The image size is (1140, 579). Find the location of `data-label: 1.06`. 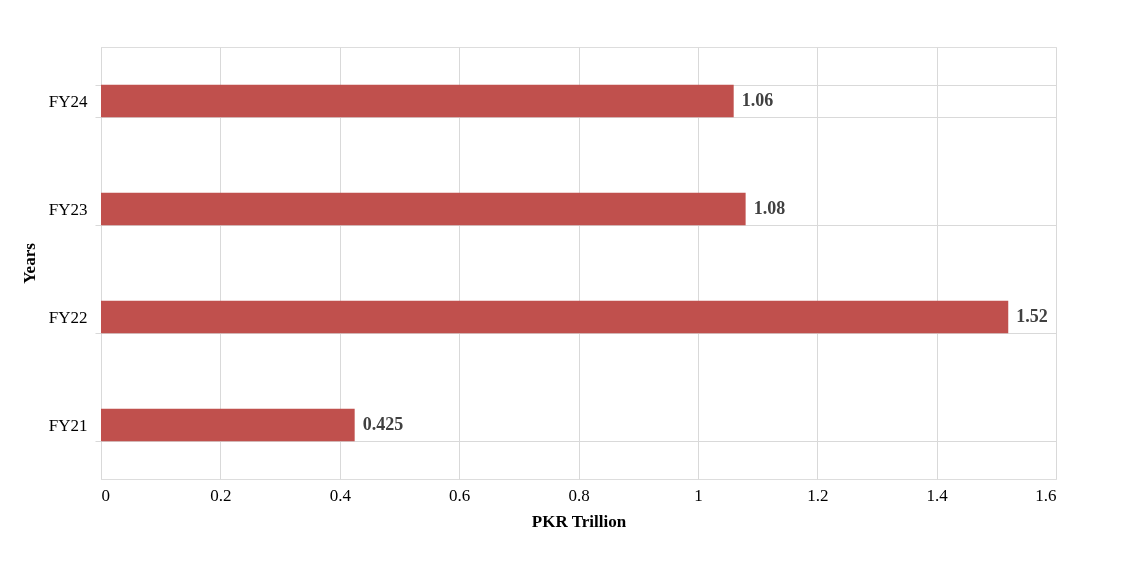

data-label: 1.06 is located at coordinates (757, 100).